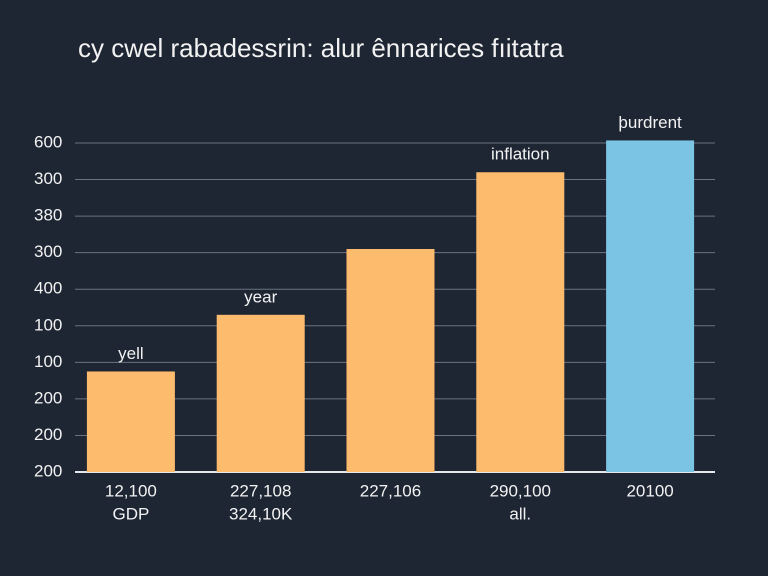 The height and width of the screenshot is (576, 768). I want to click on bar-label: yell, so click(131, 353).